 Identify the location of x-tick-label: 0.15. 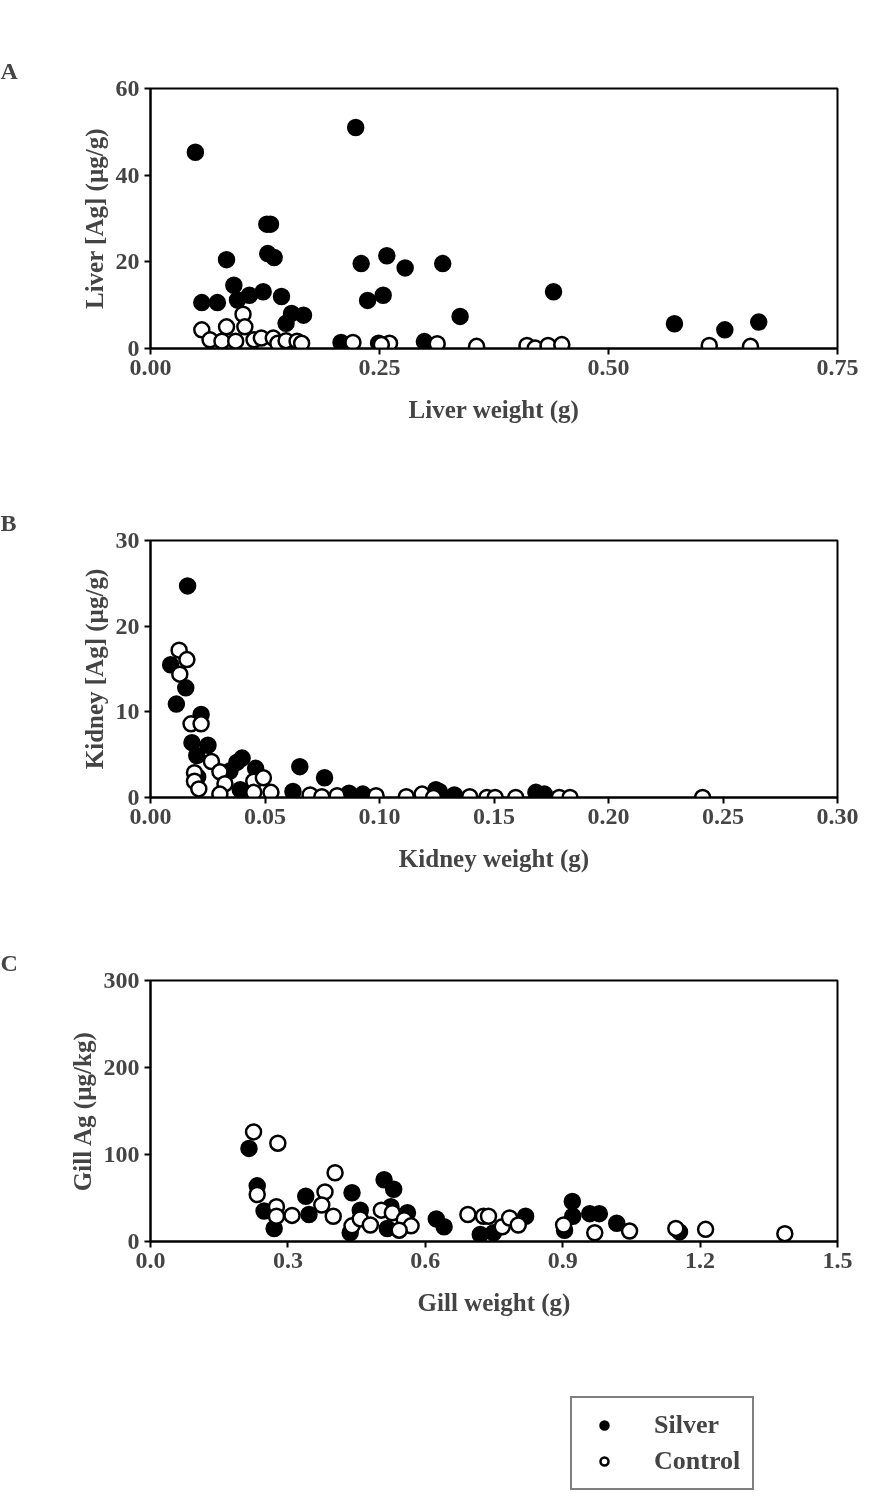
(494, 815).